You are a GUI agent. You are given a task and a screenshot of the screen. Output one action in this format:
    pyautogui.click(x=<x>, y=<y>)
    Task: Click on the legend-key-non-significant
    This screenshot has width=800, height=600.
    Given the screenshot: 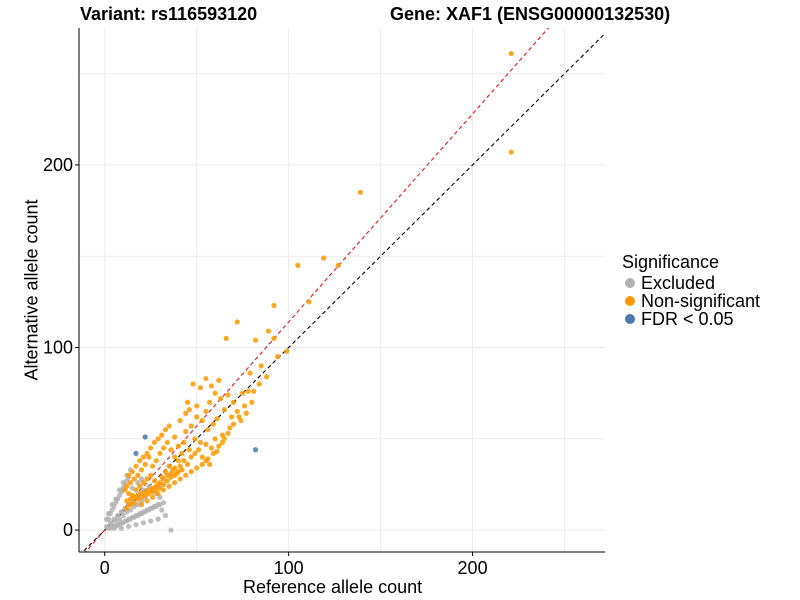 What is the action you would take?
    pyautogui.click(x=630, y=301)
    